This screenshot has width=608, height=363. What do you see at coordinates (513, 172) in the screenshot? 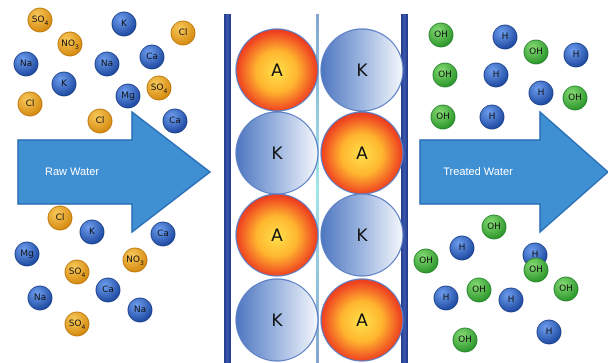
I see `treated-water-arrow: Treated Water` at bounding box center [513, 172].